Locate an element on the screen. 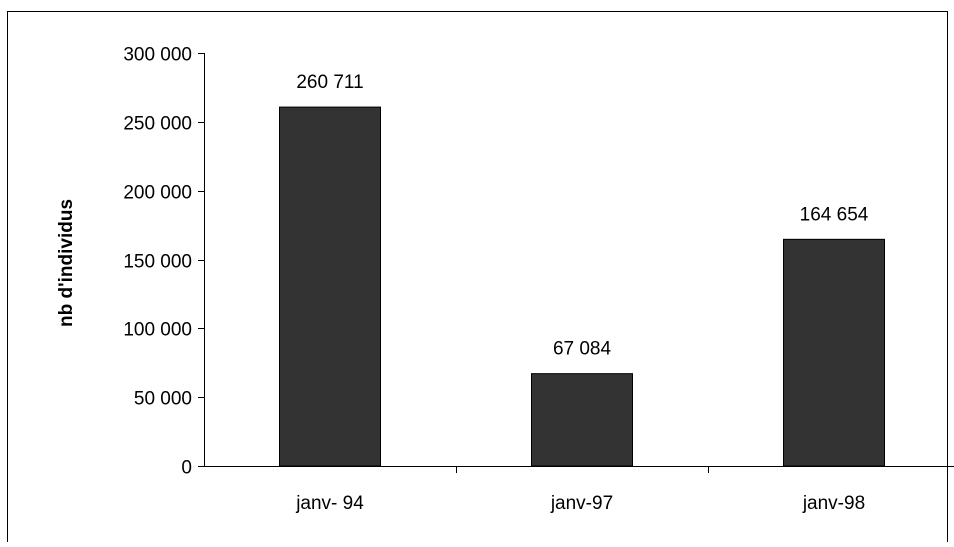  y-tick-label: 100 000 is located at coordinates (157, 330).